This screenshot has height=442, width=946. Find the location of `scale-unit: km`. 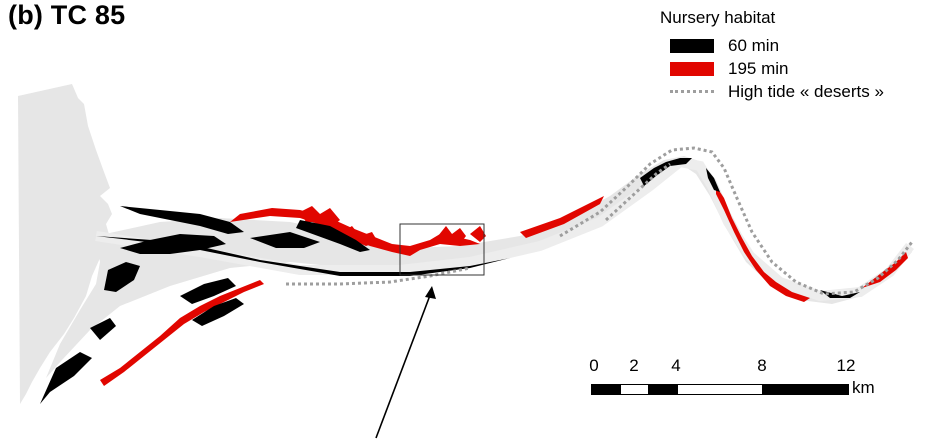

scale-unit: km is located at coordinates (863, 387).